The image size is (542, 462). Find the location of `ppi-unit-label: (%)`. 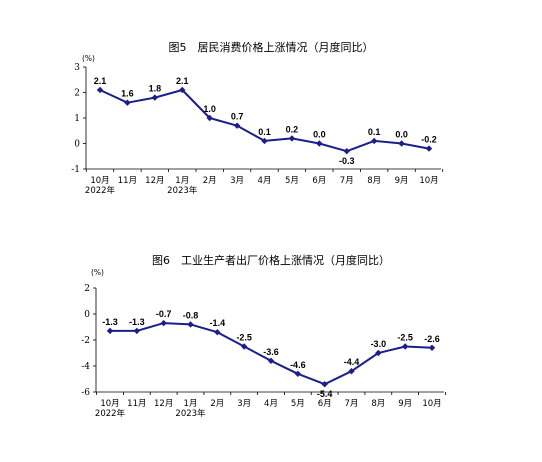

ppi-unit-label: (%) is located at coordinates (97, 272).